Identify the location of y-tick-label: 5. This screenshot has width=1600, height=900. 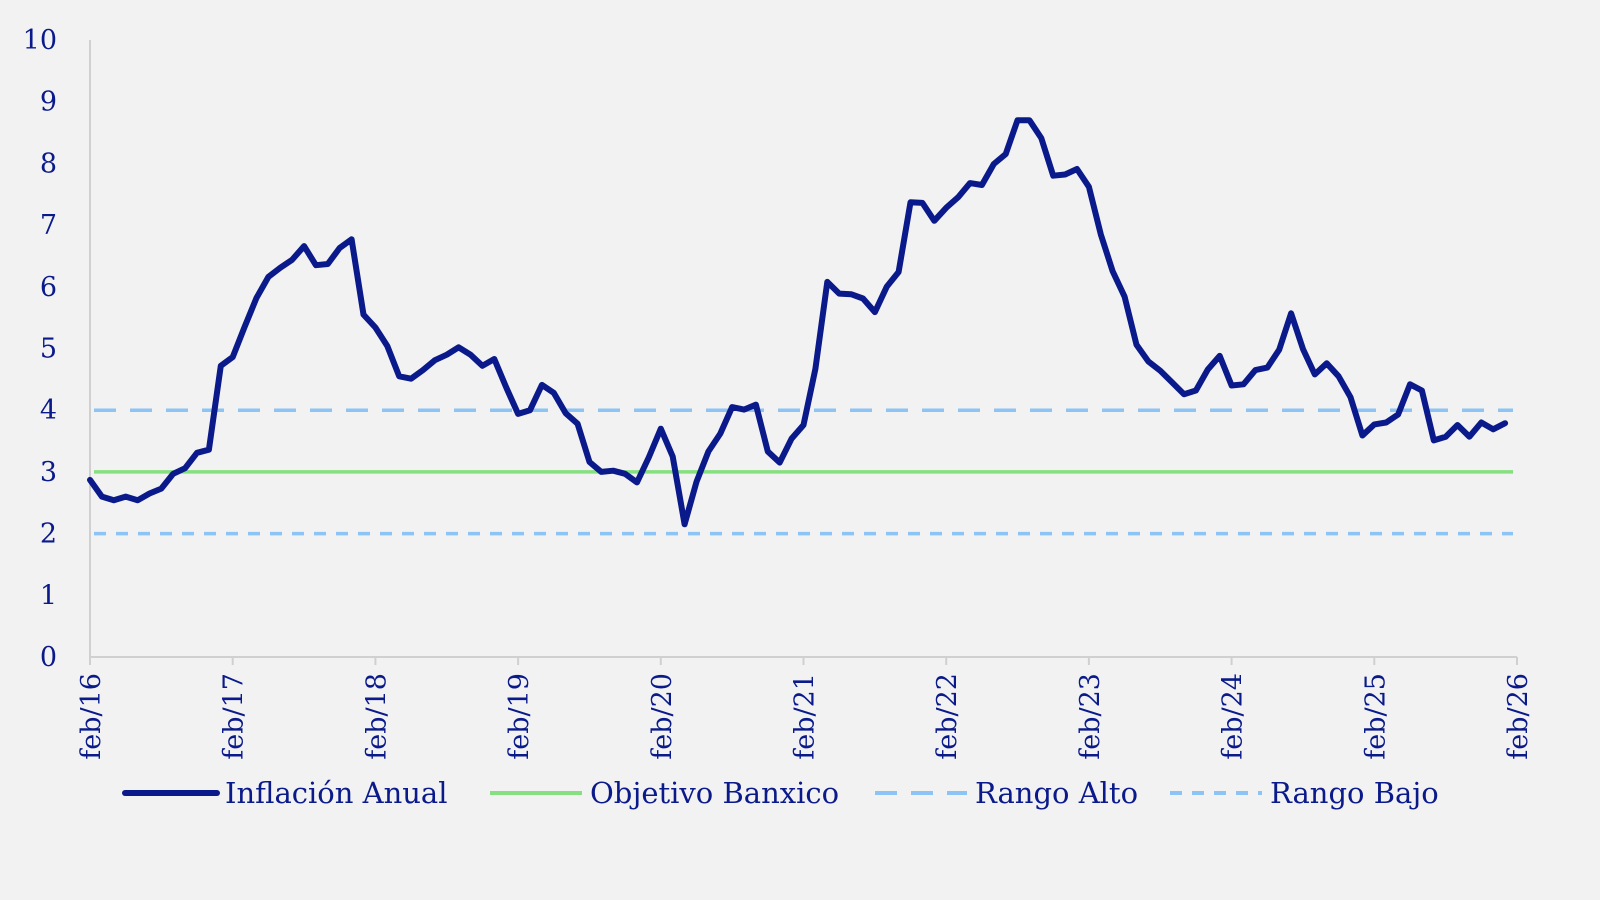
(48, 349).